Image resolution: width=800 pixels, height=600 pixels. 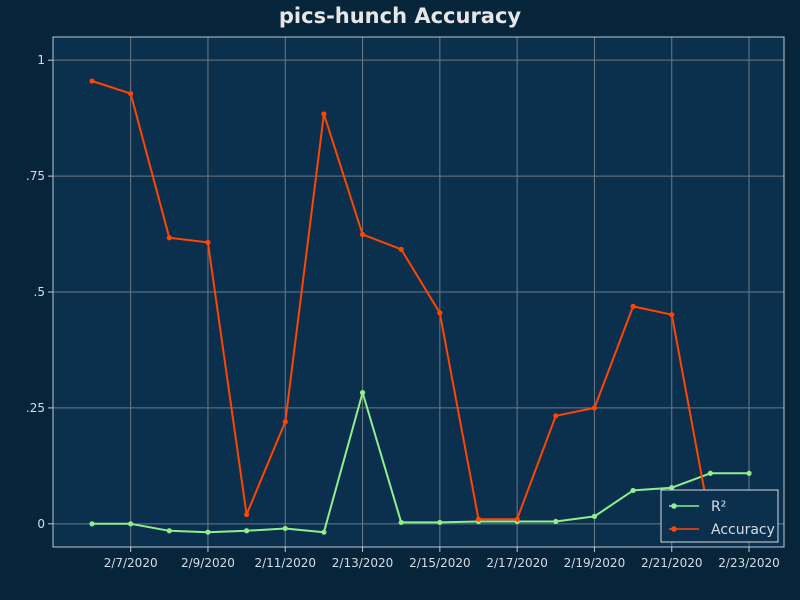 I want to click on legend-box, so click(x=719, y=516).